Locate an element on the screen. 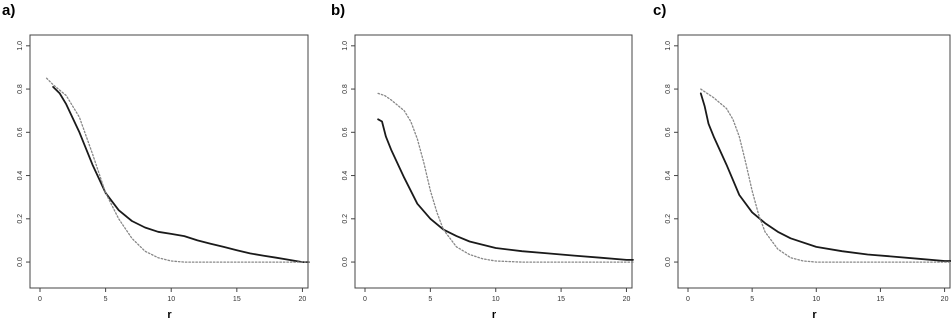 Image resolution: width=951 pixels, height=327 pixels. panel-label: c) is located at coordinates (659, 10).